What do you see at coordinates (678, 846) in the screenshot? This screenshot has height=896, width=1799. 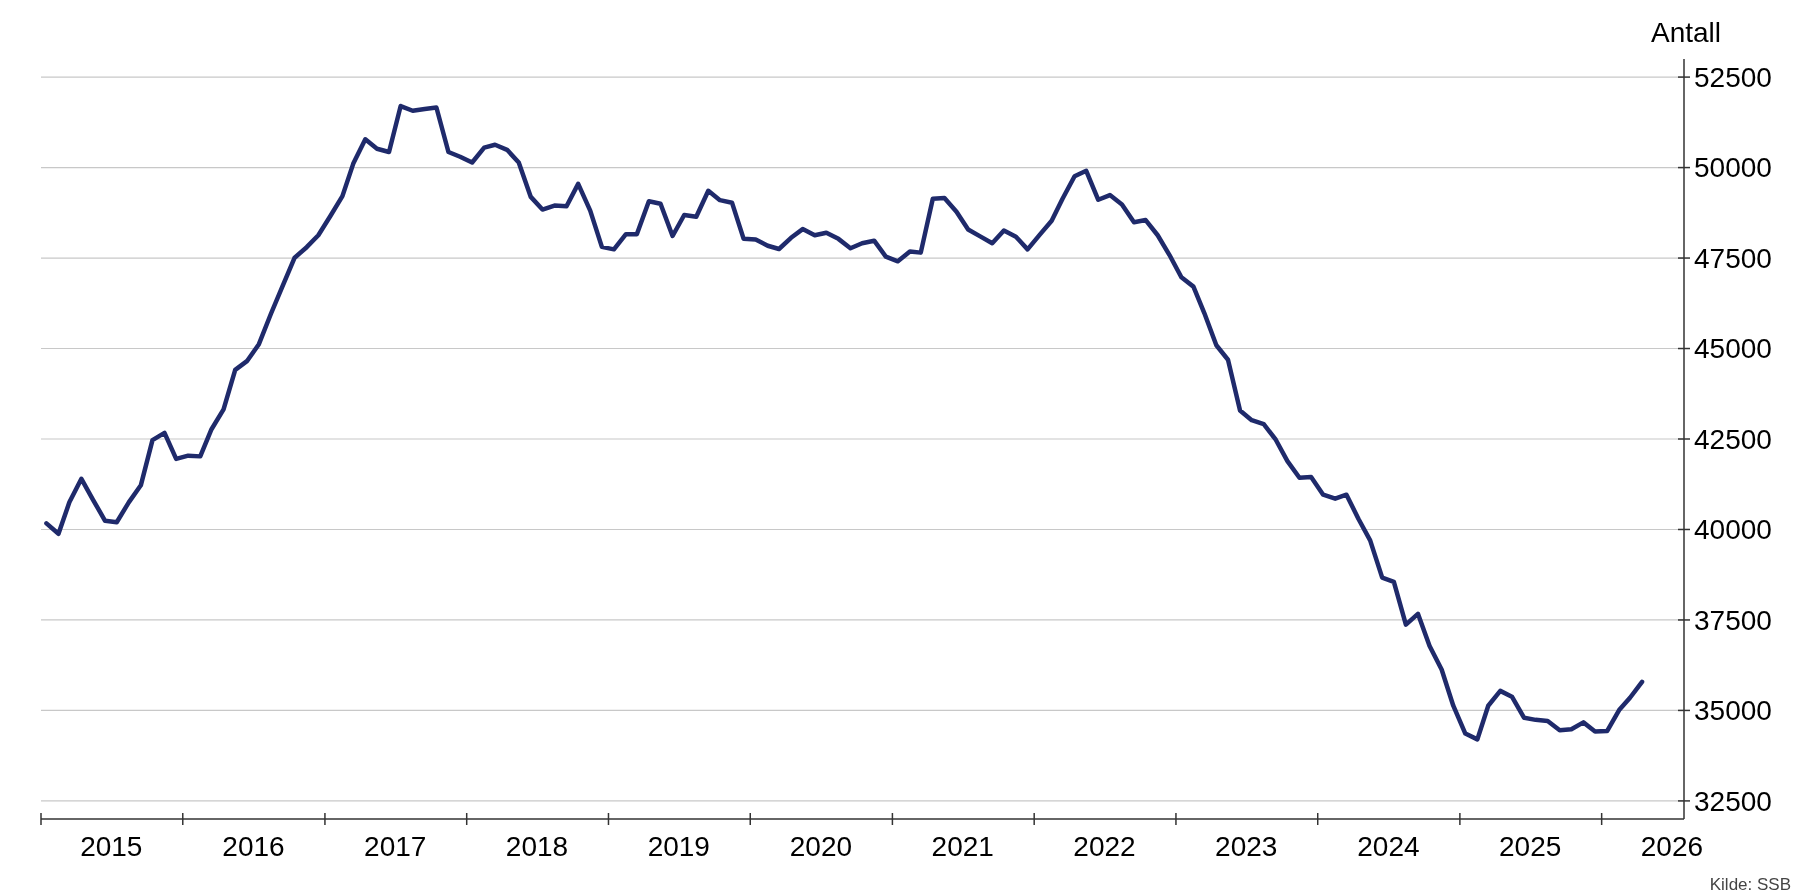 I see `x-tick-label: 2019` at bounding box center [678, 846].